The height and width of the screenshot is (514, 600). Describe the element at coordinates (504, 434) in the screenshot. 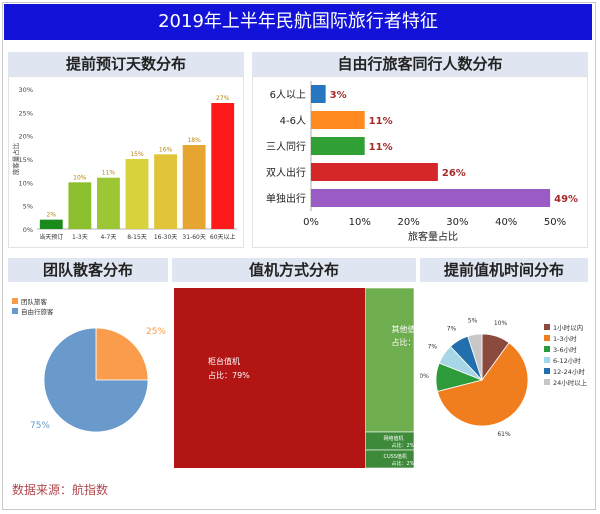

I see `slice-value-label: 61%` at that location.